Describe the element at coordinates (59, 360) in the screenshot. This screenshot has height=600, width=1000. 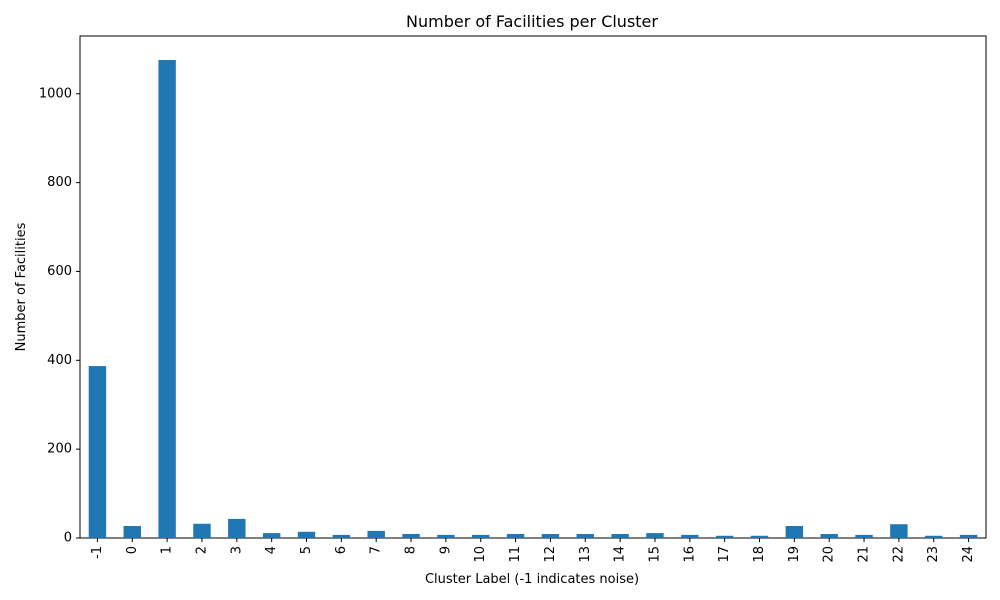
I see `y-tick-label: 400` at that location.